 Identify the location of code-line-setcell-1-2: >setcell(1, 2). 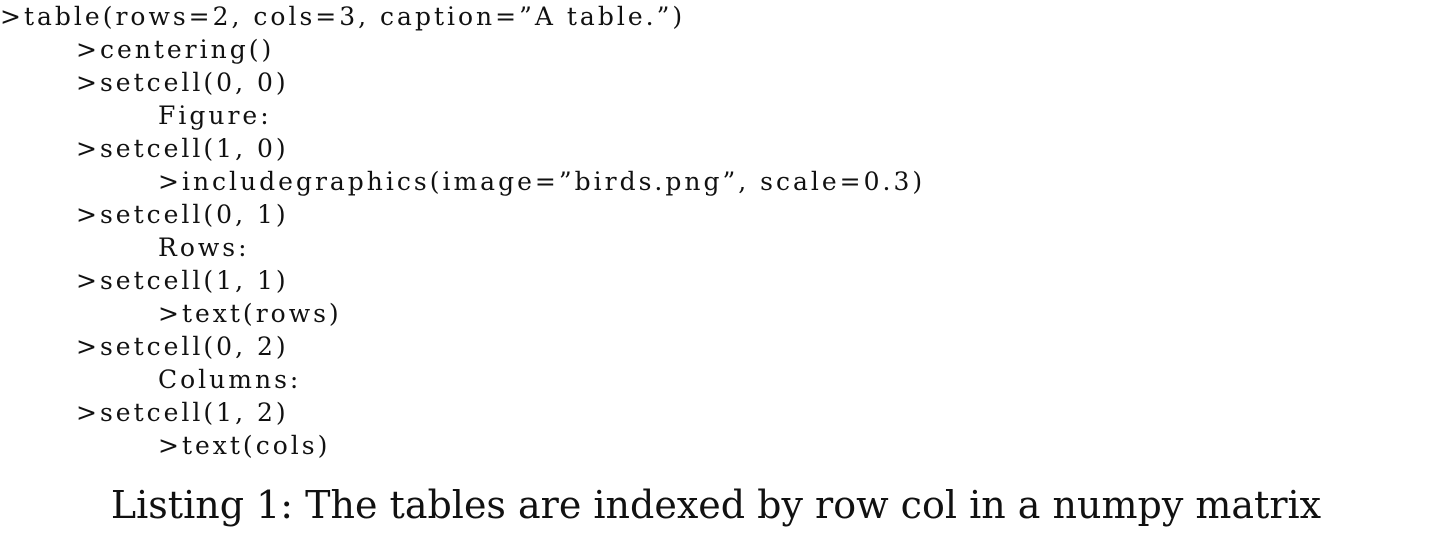
(182, 412).